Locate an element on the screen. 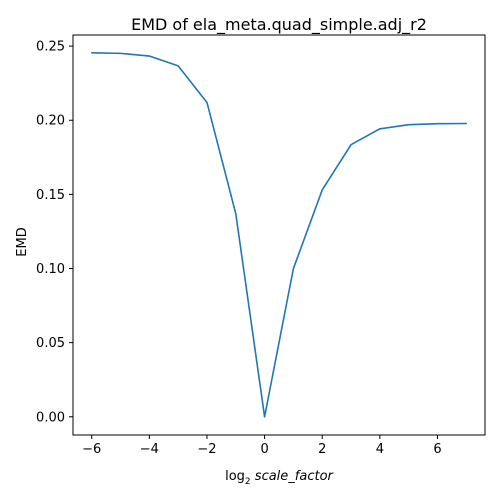  x-tick-label: −4 is located at coordinates (149, 449).